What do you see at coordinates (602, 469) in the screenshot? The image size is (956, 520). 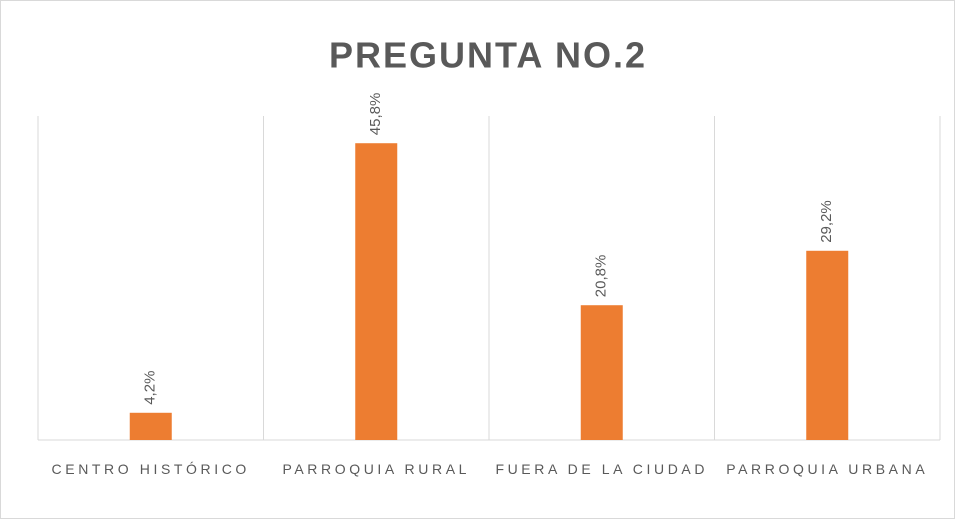 I see `x-tick-label: FUERA DE LA CIUDAD` at bounding box center [602, 469].